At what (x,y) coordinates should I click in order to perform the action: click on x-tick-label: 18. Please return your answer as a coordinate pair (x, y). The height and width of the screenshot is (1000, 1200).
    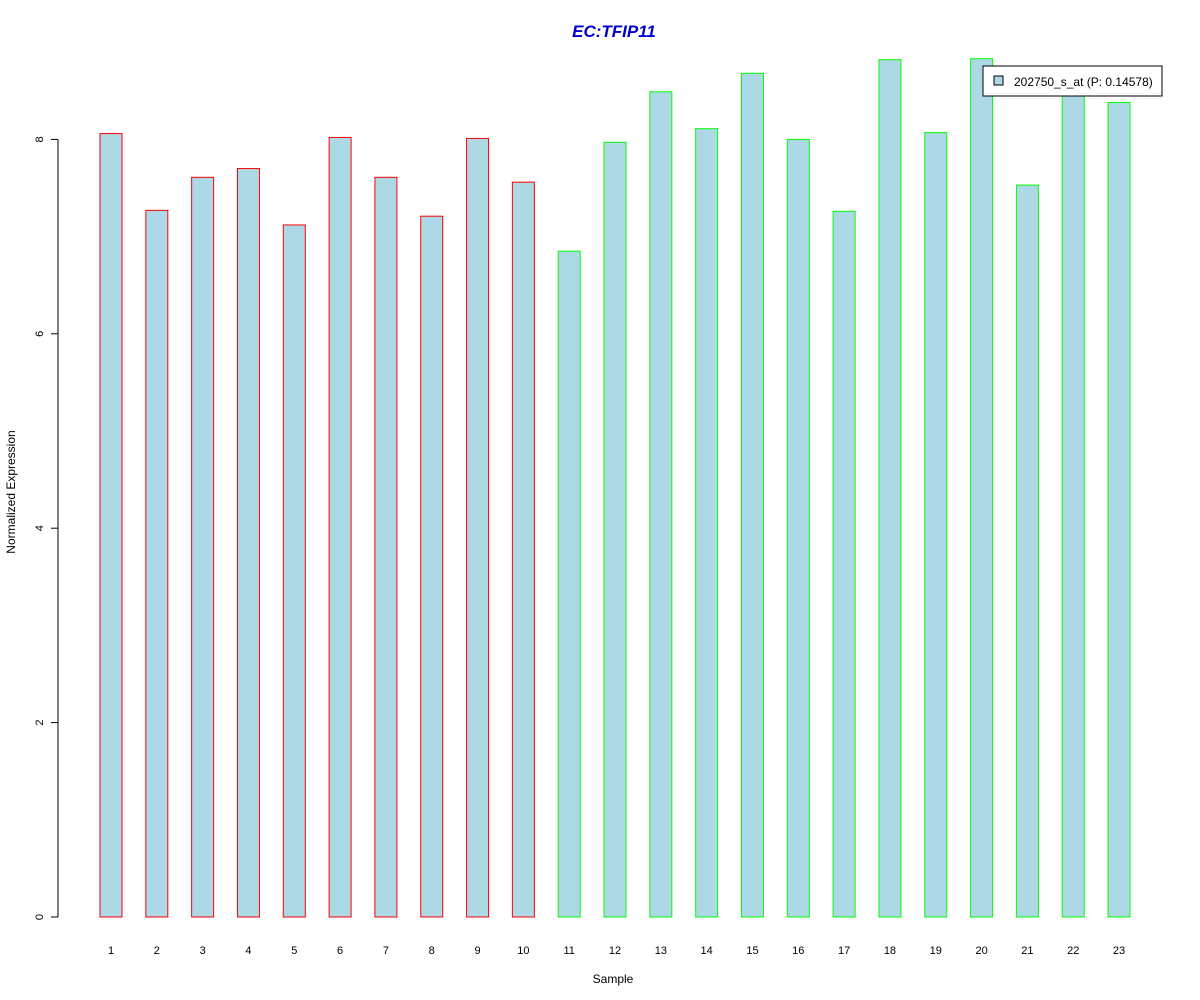
    Looking at the image, I should click on (890, 951).